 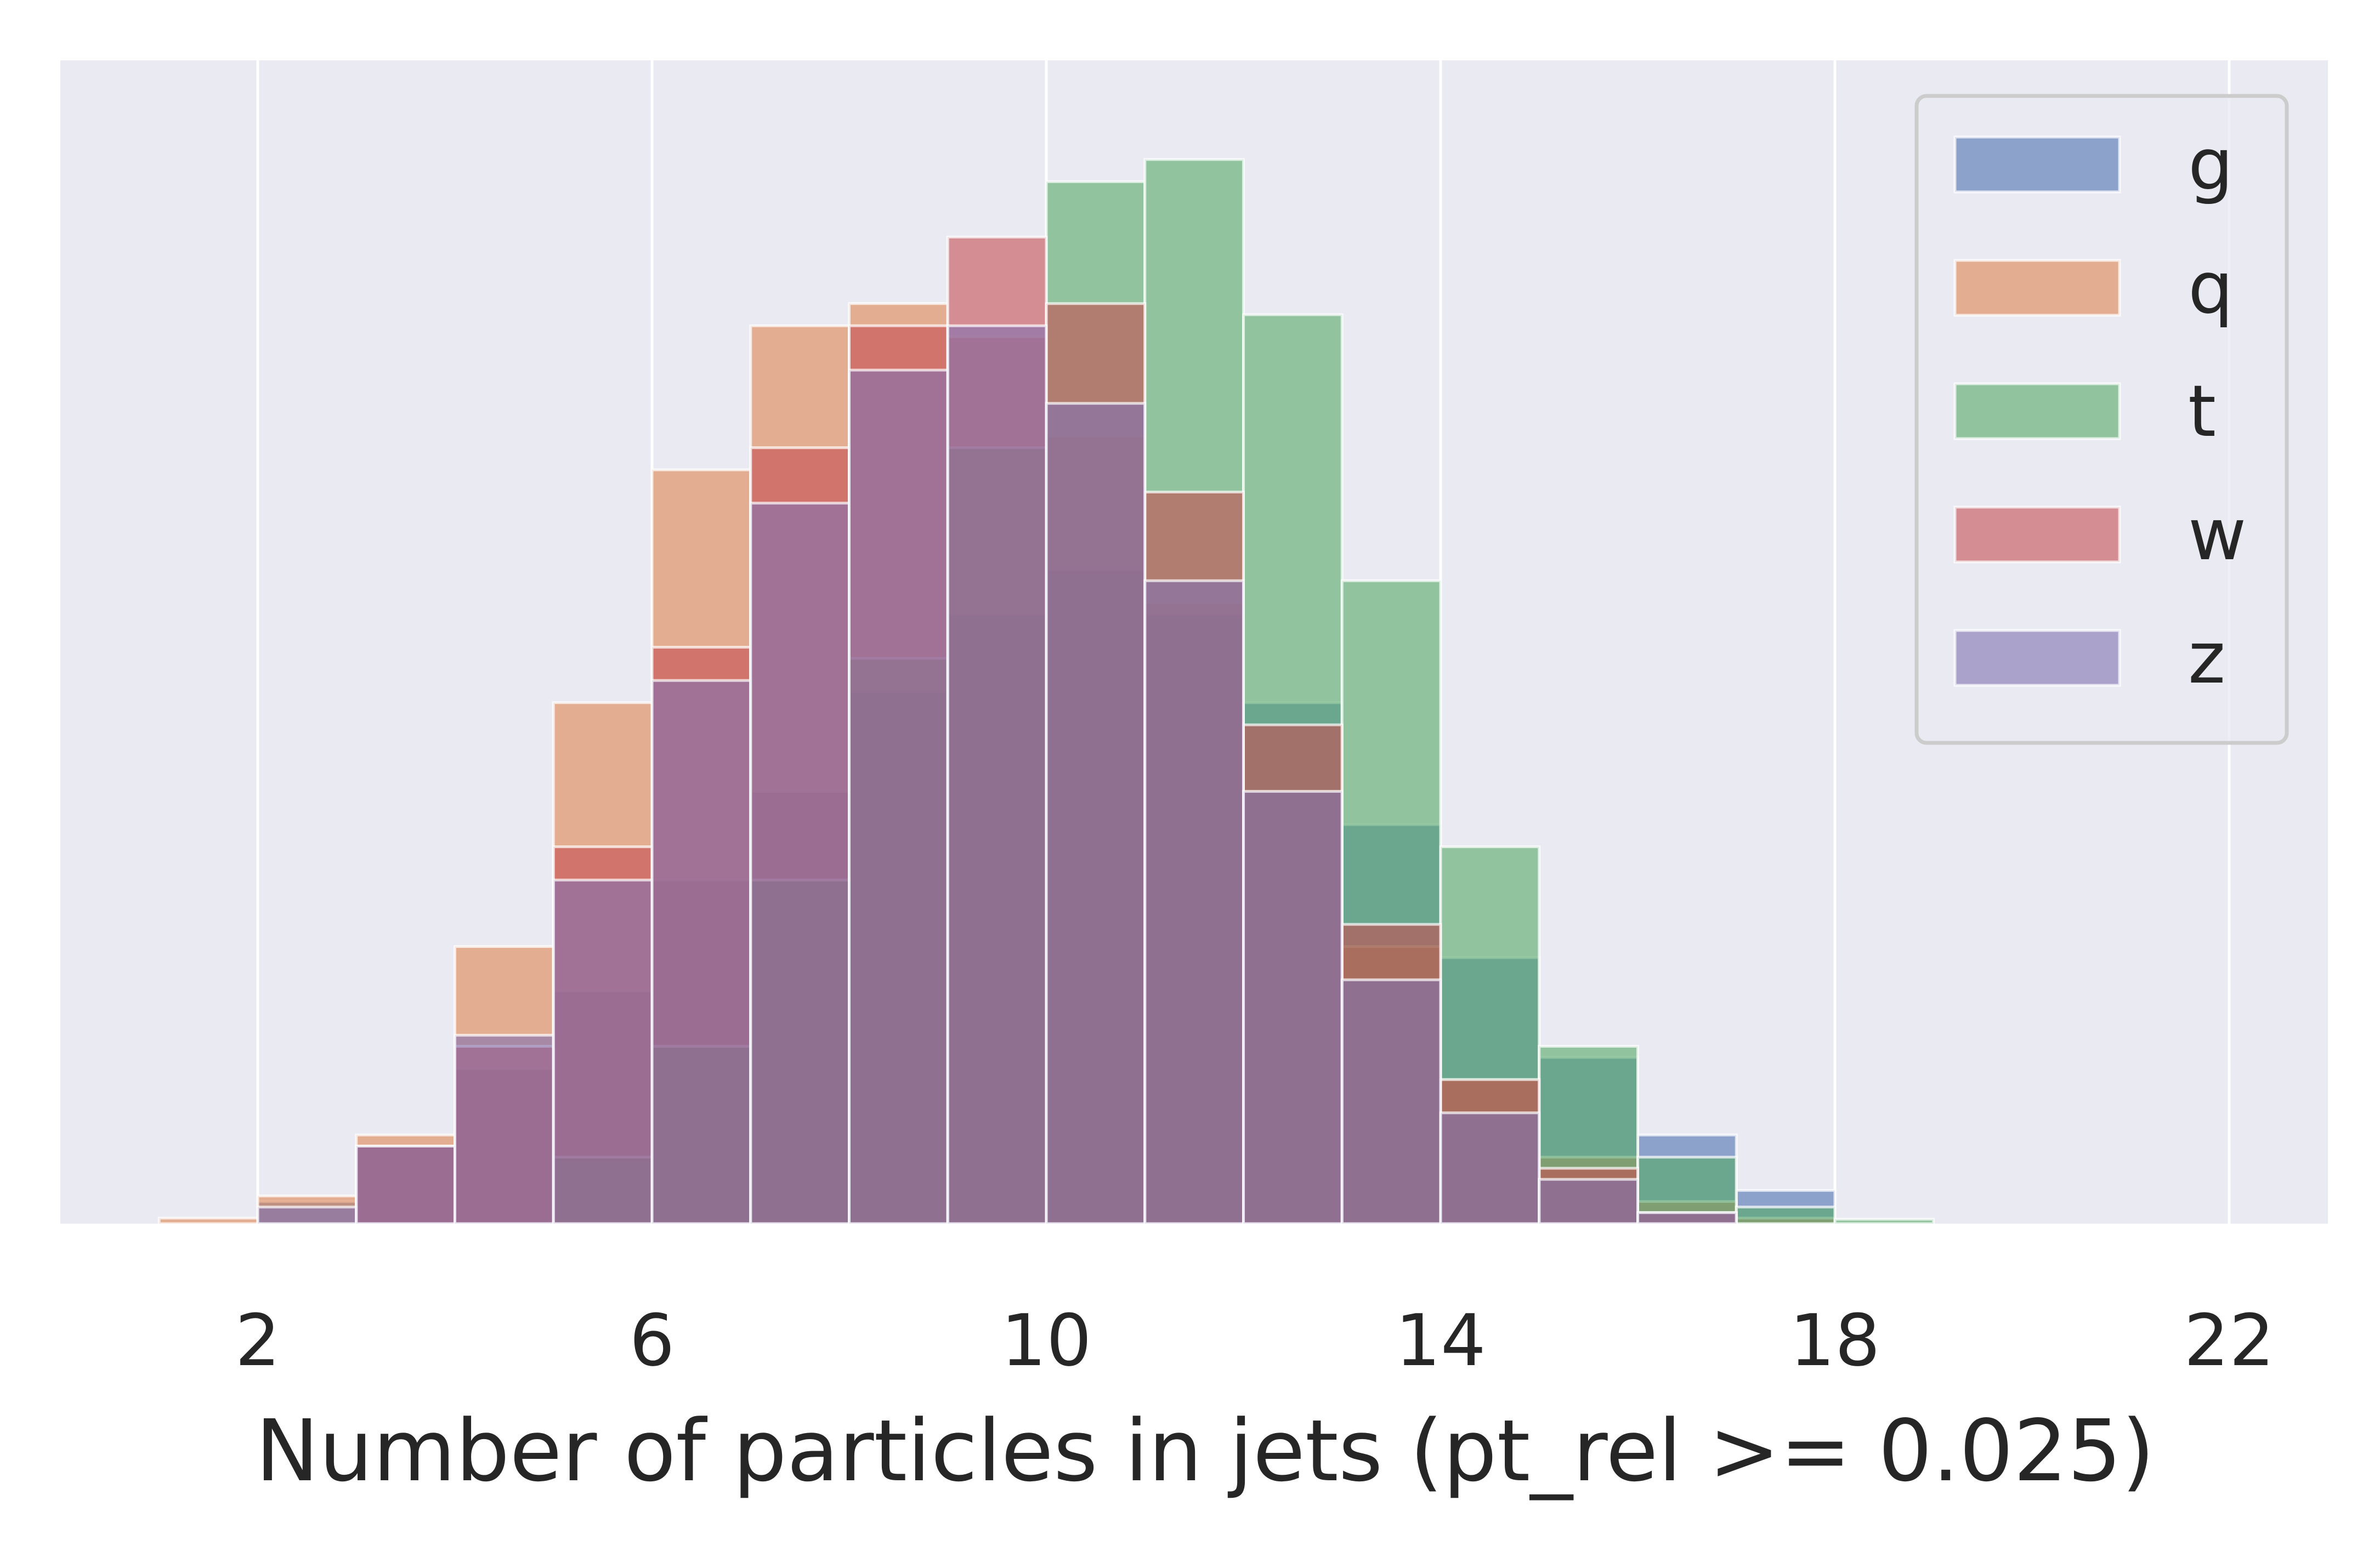 What do you see at coordinates (2211, 164) in the screenshot?
I see `legend-label-g: g` at bounding box center [2211, 164].